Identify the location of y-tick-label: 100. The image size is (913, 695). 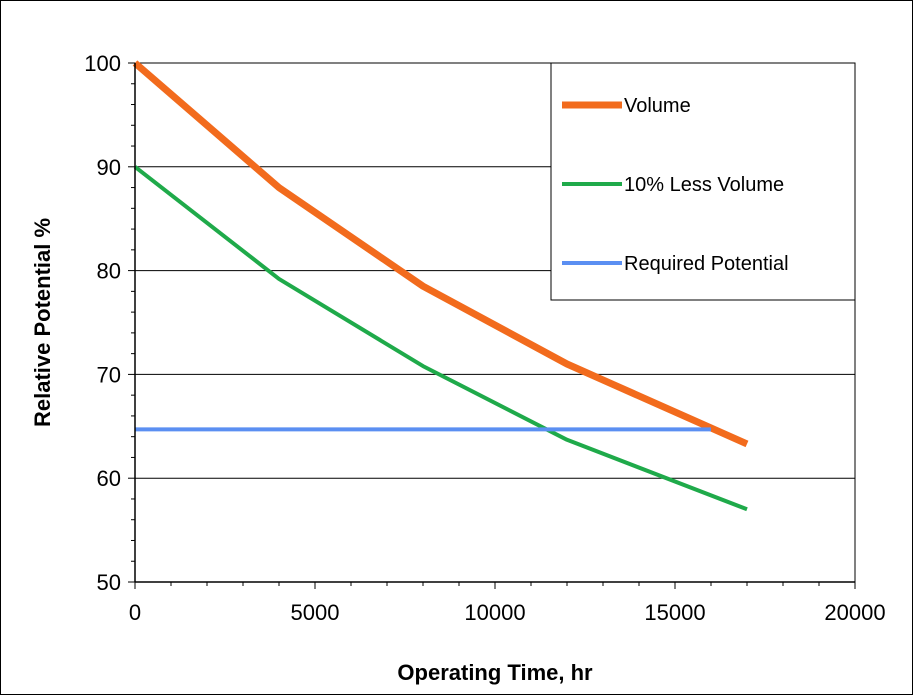
(102, 63).